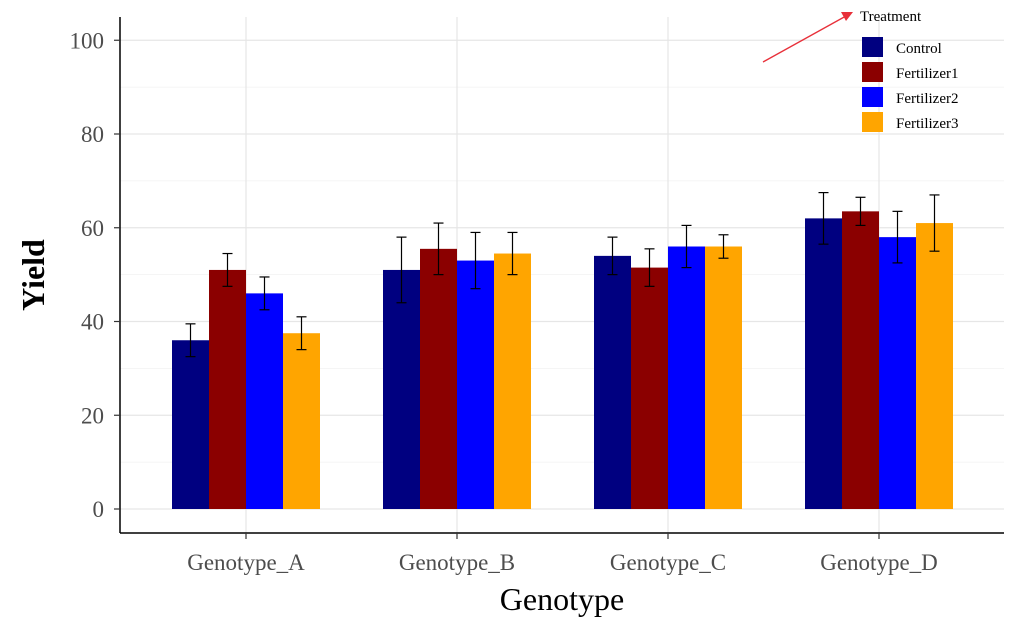 Image resolution: width=1024 pixels, height=635 pixels. I want to click on legend-label: Fertilizer2, so click(927, 99).